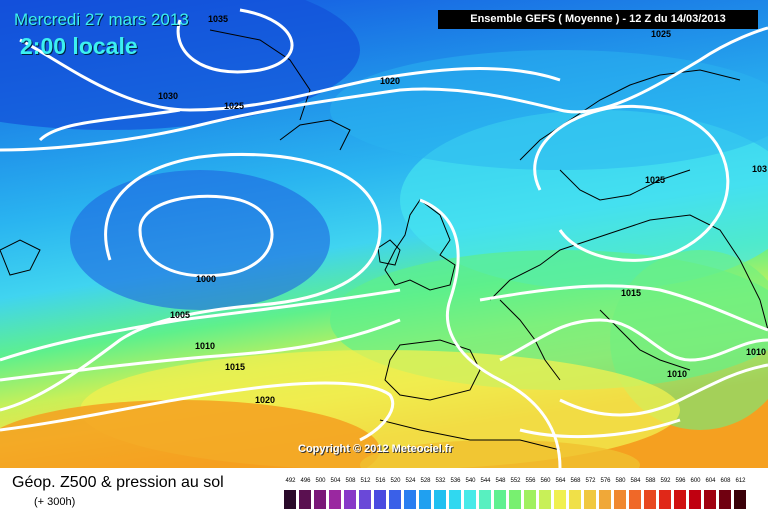 The width and height of the screenshot is (768, 512). Describe the element at coordinates (635, 481) in the screenshot. I see `scale-label: 584` at that location.